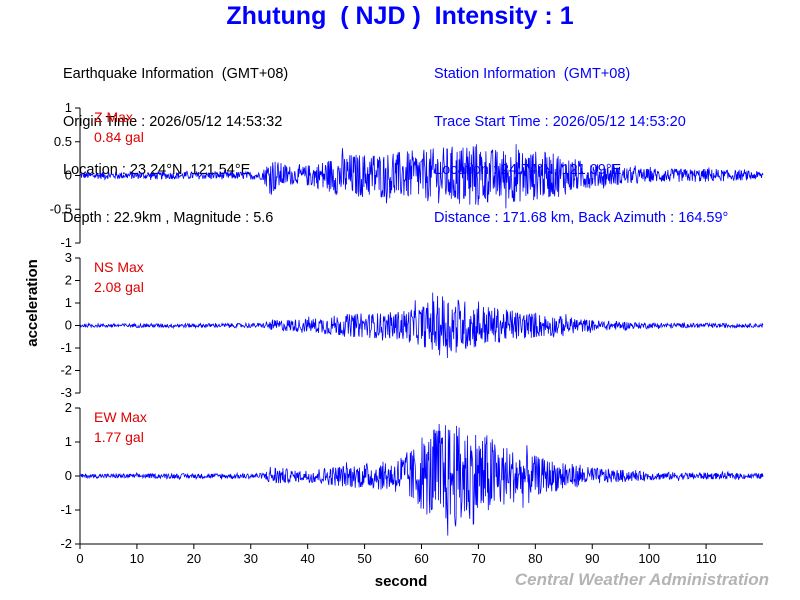 The image size is (800, 600). What do you see at coordinates (421, 325) in the screenshot?
I see `waveform-ns` at bounding box center [421, 325].